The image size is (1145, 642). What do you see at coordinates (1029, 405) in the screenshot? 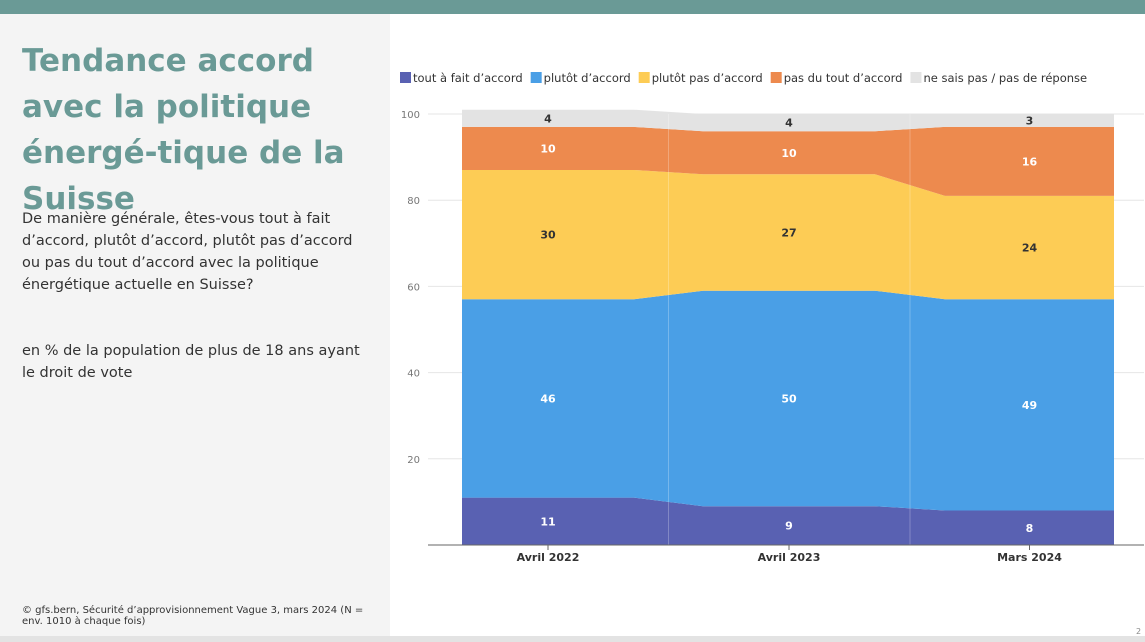
I see `data-label: 49` at bounding box center [1029, 405].